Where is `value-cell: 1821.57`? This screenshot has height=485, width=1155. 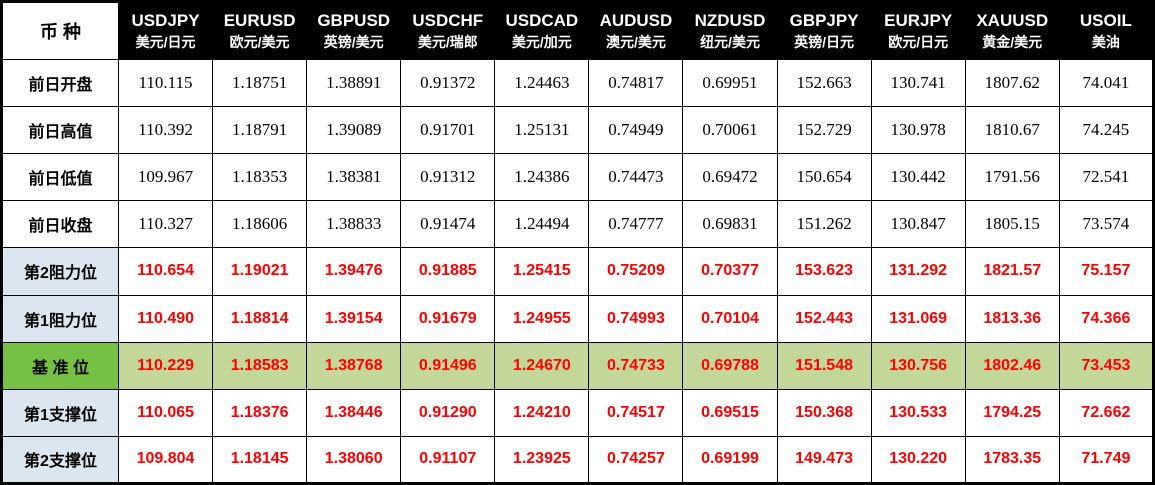 value-cell: 1821.57 is located at coordinates (1012, 271).